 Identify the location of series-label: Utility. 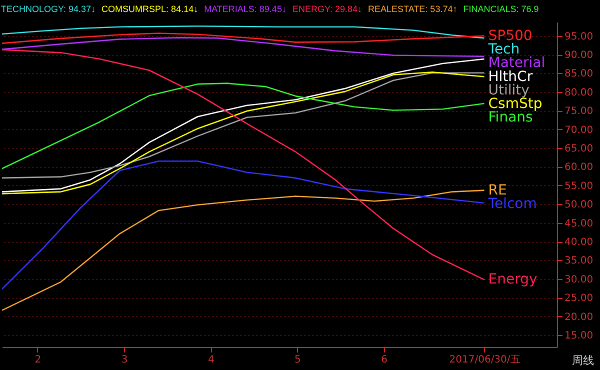
(509, 90).